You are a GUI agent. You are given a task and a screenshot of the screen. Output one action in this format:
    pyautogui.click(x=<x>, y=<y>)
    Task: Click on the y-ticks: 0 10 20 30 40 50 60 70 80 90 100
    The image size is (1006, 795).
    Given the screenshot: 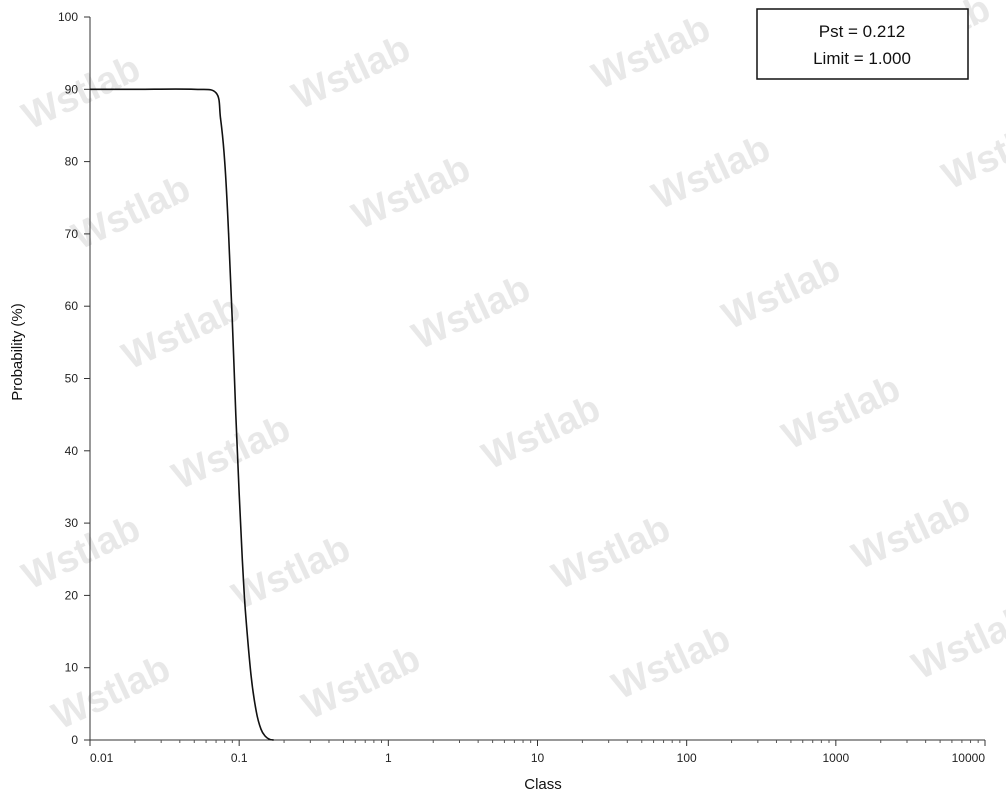 What is the action you would take?
    pyautogui.click(x=74, y=378)
    